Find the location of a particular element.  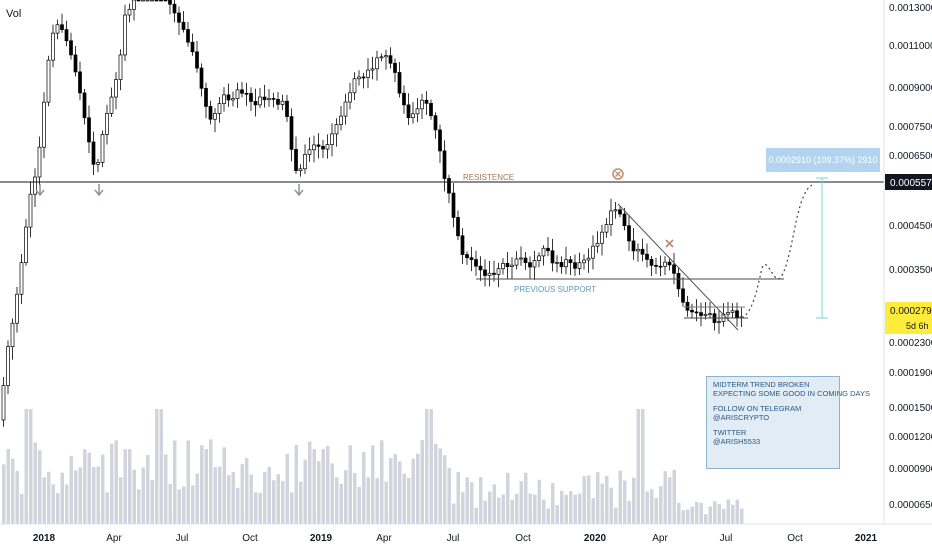

trend-line is located at coordinates (678, 267).